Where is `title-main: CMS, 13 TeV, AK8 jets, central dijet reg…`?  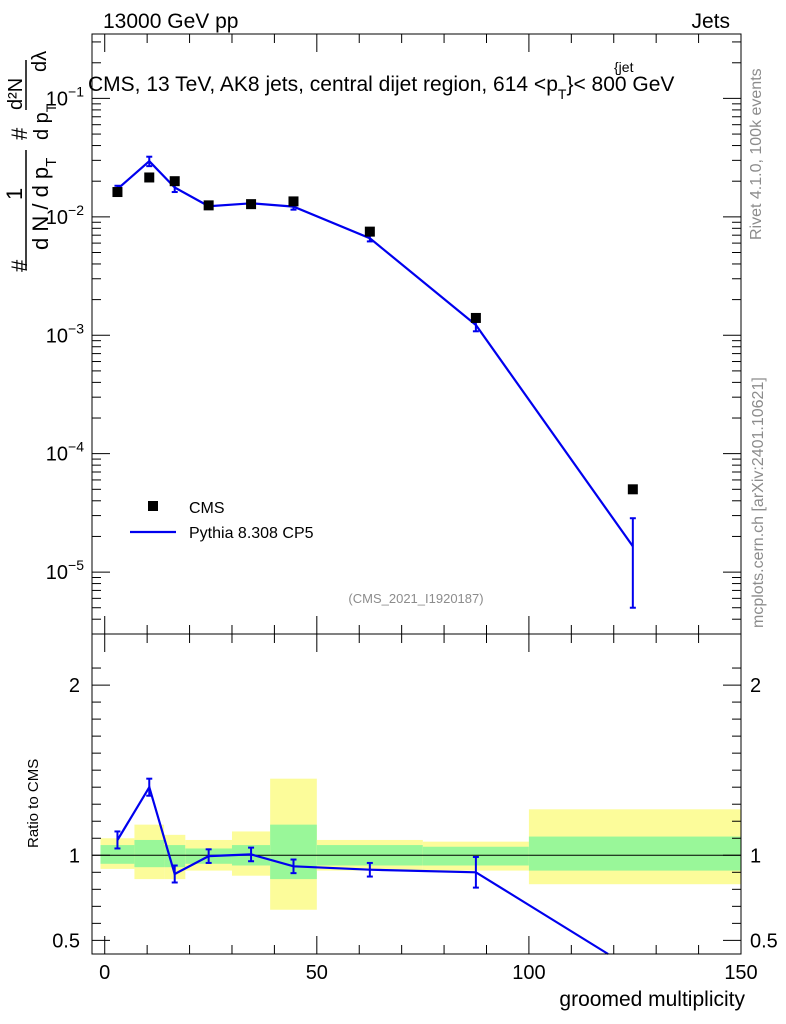
title-main: CMS, 13 TeV, AK8 jets, central dijet reg… is located at coordinates (323, 84).